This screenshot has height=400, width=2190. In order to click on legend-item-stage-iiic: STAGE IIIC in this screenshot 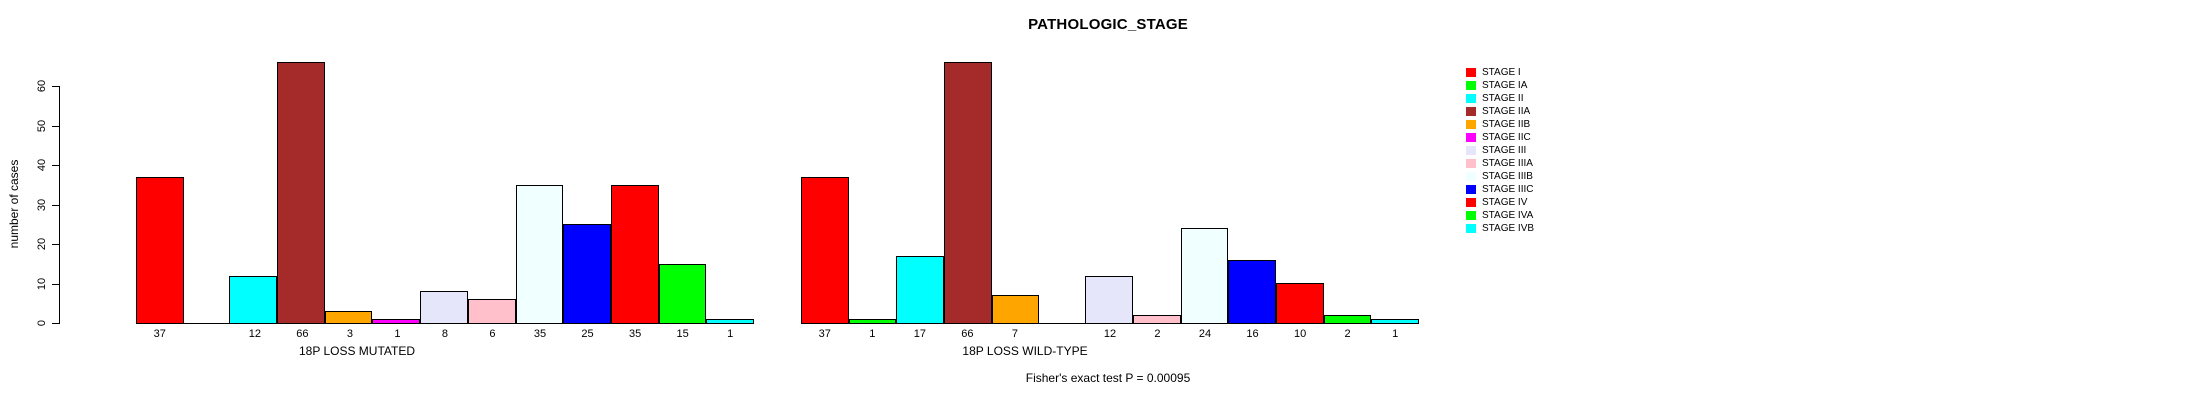, I will do `click(1500, 189)`.